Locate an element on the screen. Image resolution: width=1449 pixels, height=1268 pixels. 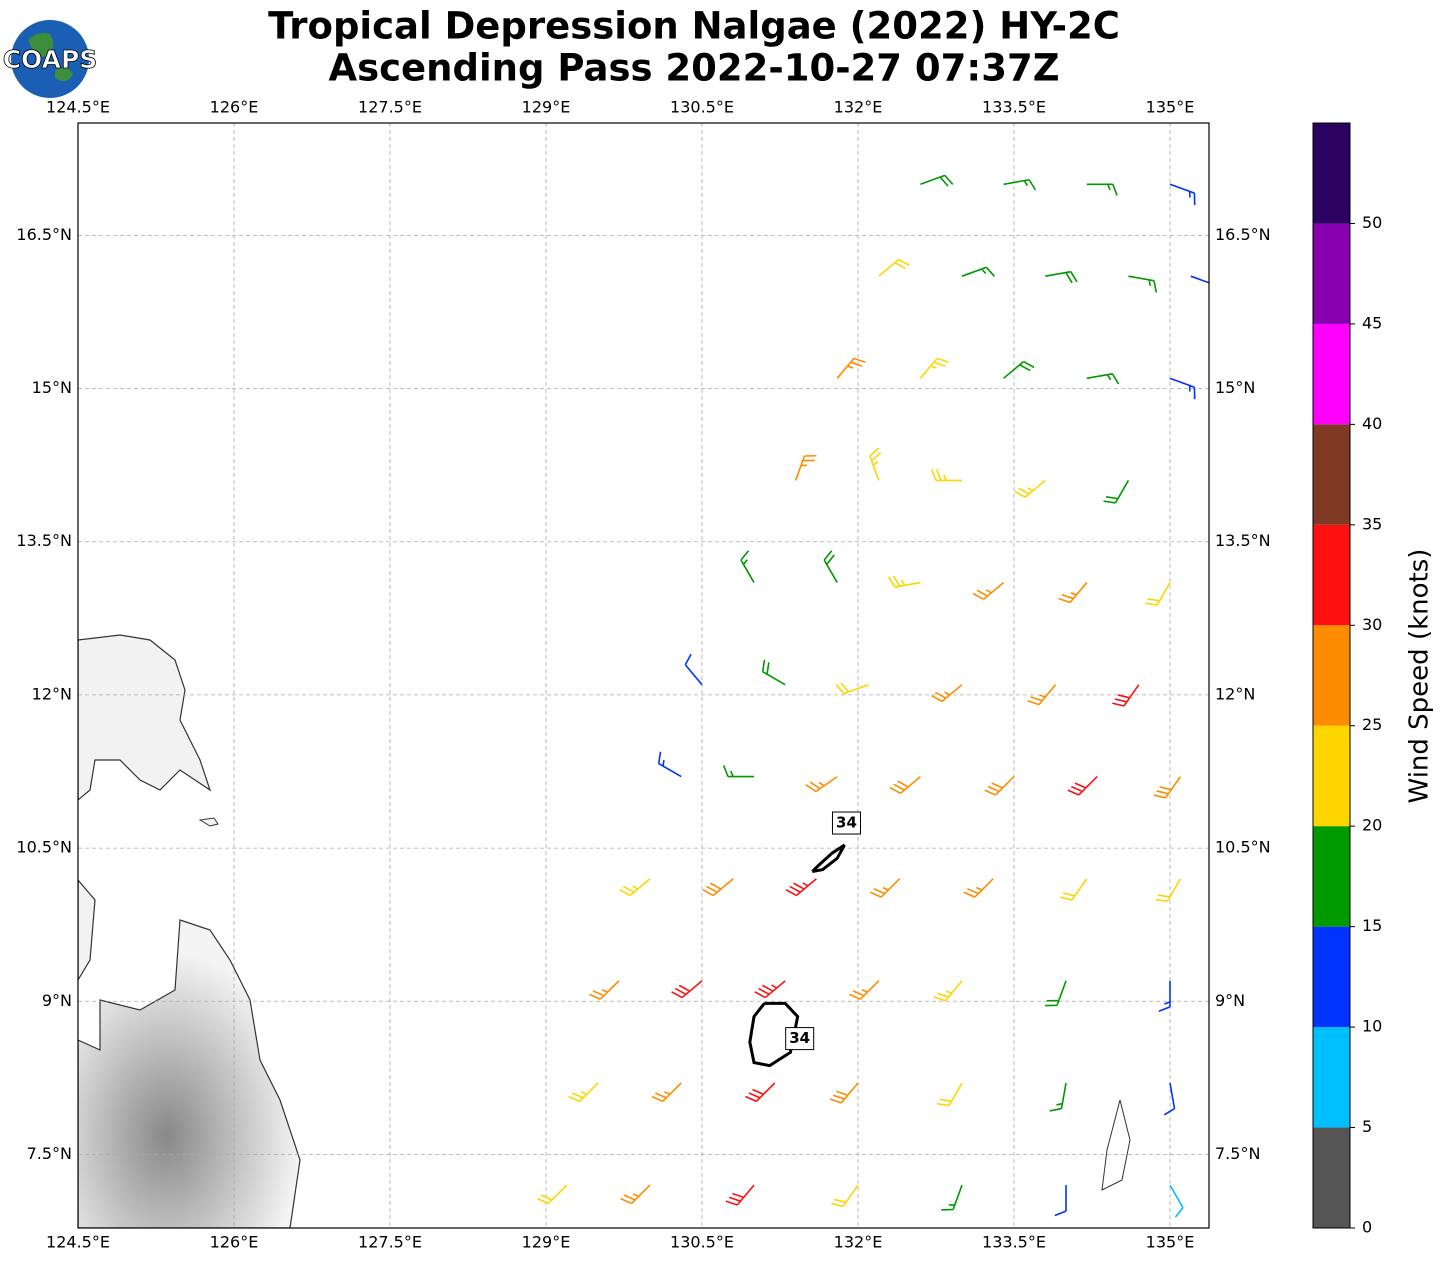
y-tick-label-left: 16.5°N is located at coordinates (44, 234).